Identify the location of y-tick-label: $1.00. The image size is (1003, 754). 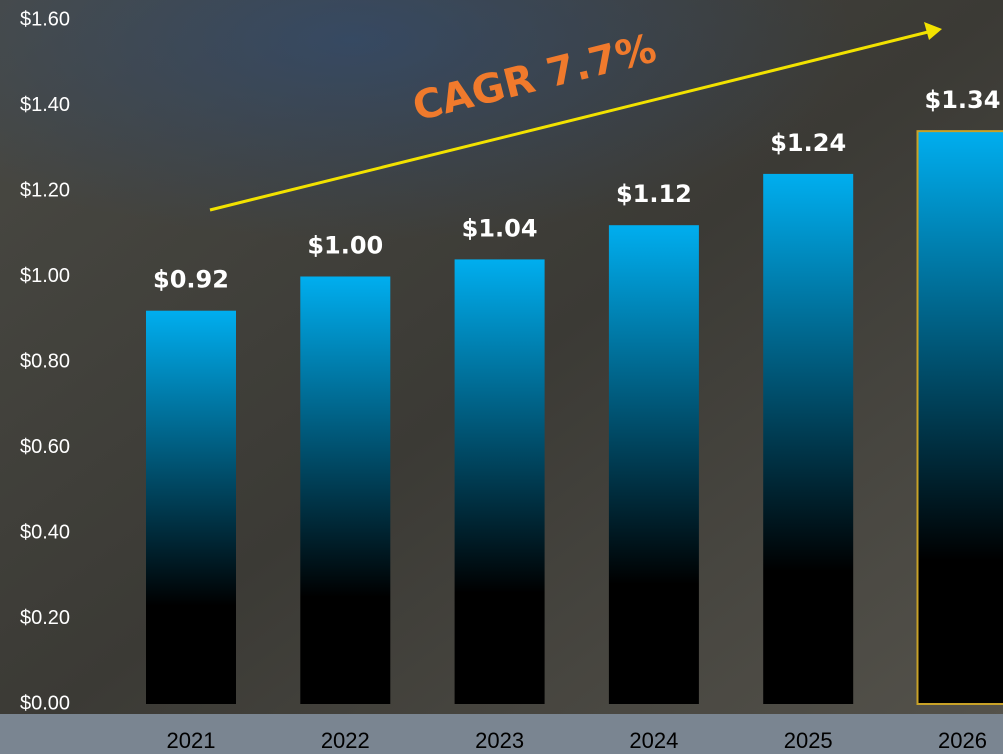
(45, 276).